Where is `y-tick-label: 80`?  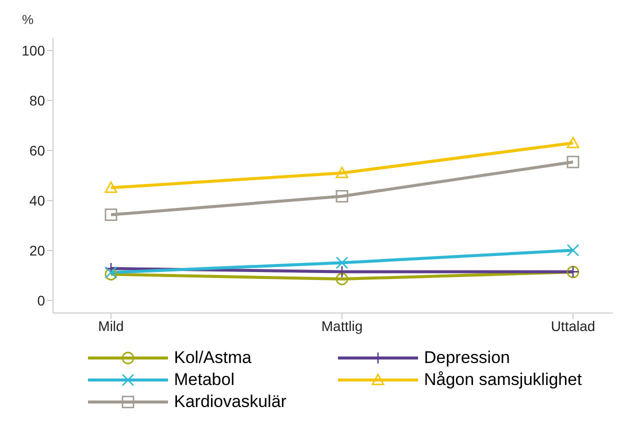
y-tick-label: 80 is located at coordinates (37, 100).